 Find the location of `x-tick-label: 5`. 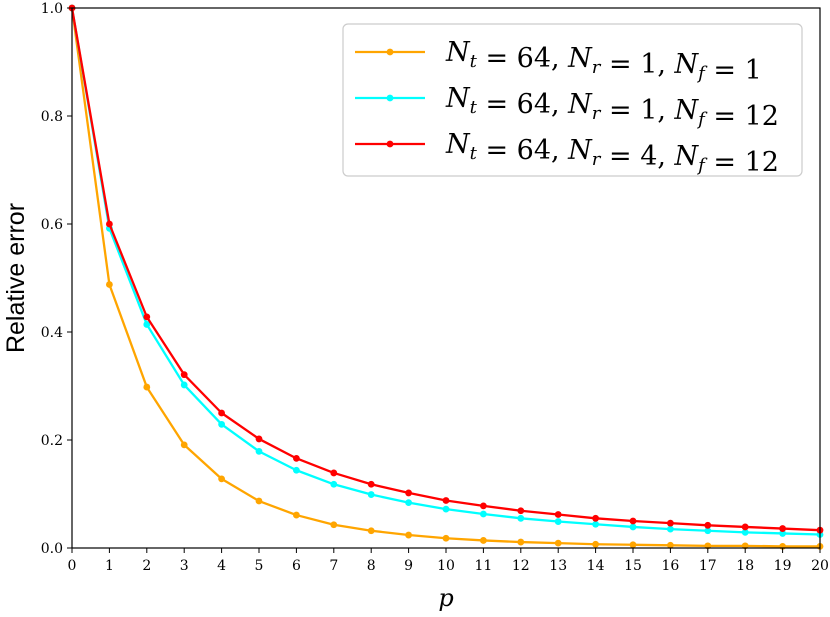

x-tick-label: 5 is located at coordinates (259, 566).